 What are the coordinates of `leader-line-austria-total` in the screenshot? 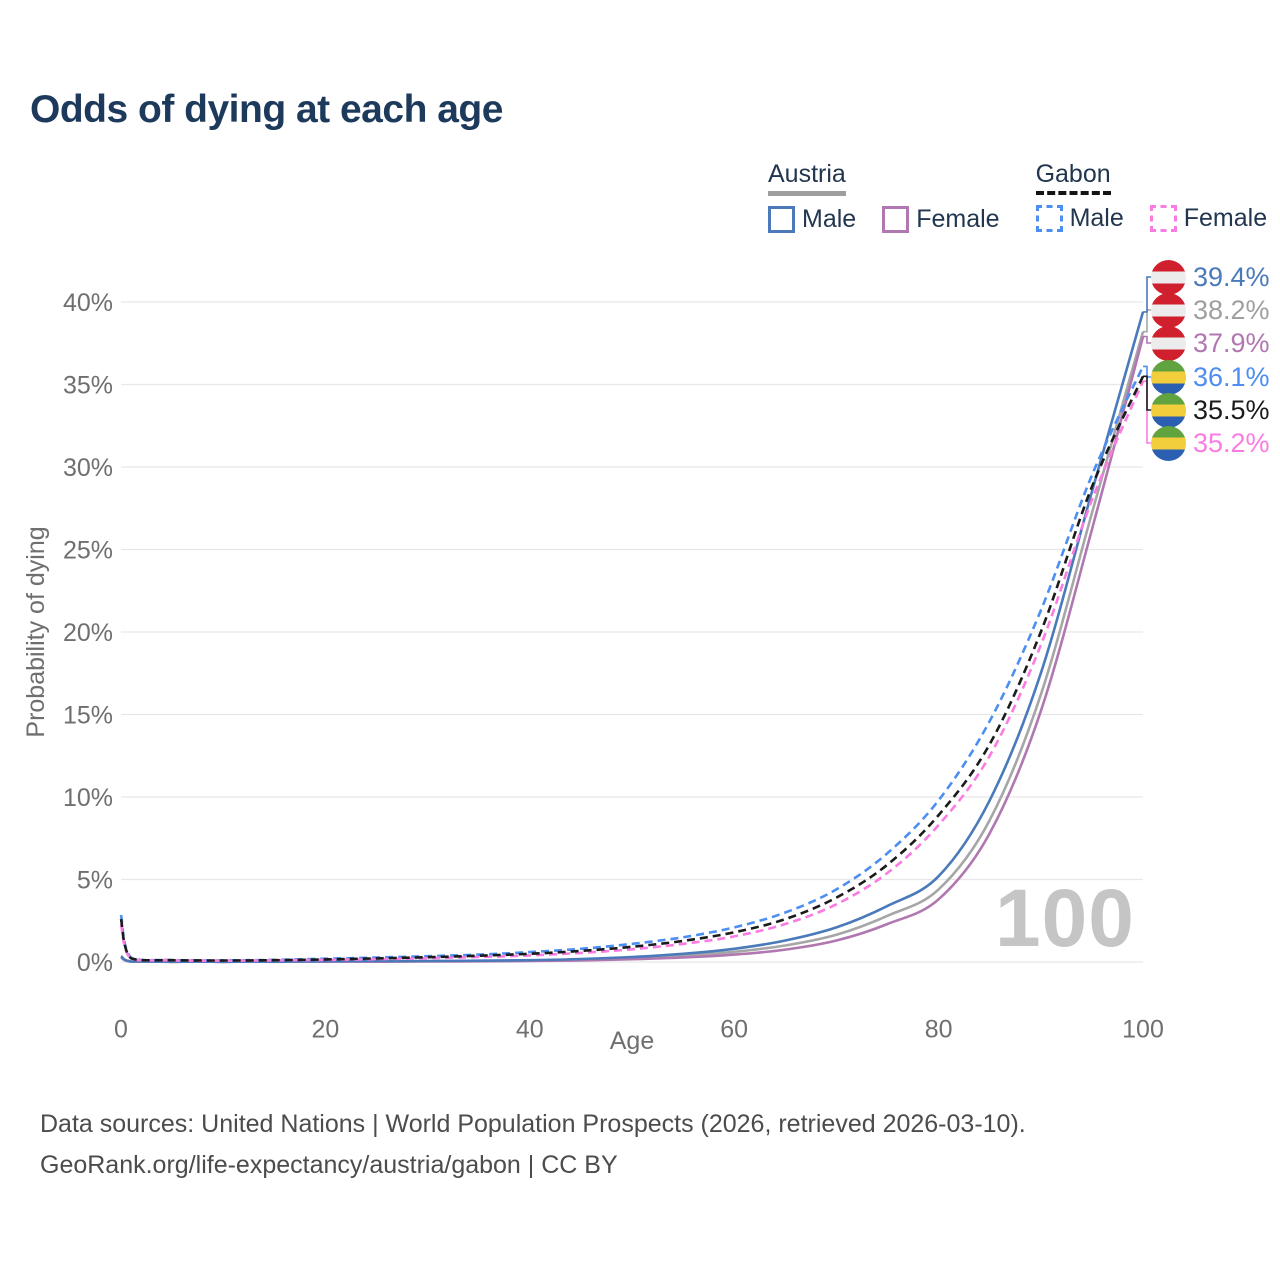 It's located at (1147, 321).